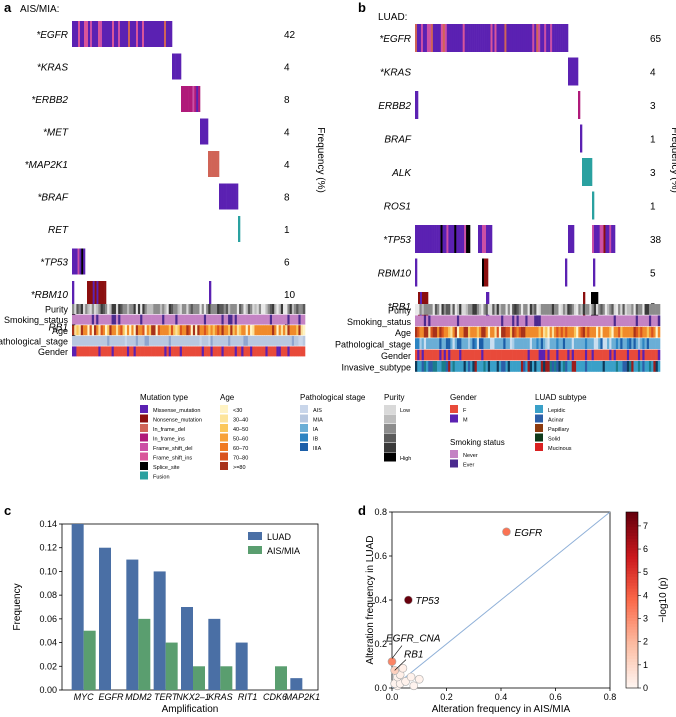  What do you see at coordinates (166, 468) in the screenshot?
I see `mutation-type-item: Splice_site` at bounding box center [166, 468].